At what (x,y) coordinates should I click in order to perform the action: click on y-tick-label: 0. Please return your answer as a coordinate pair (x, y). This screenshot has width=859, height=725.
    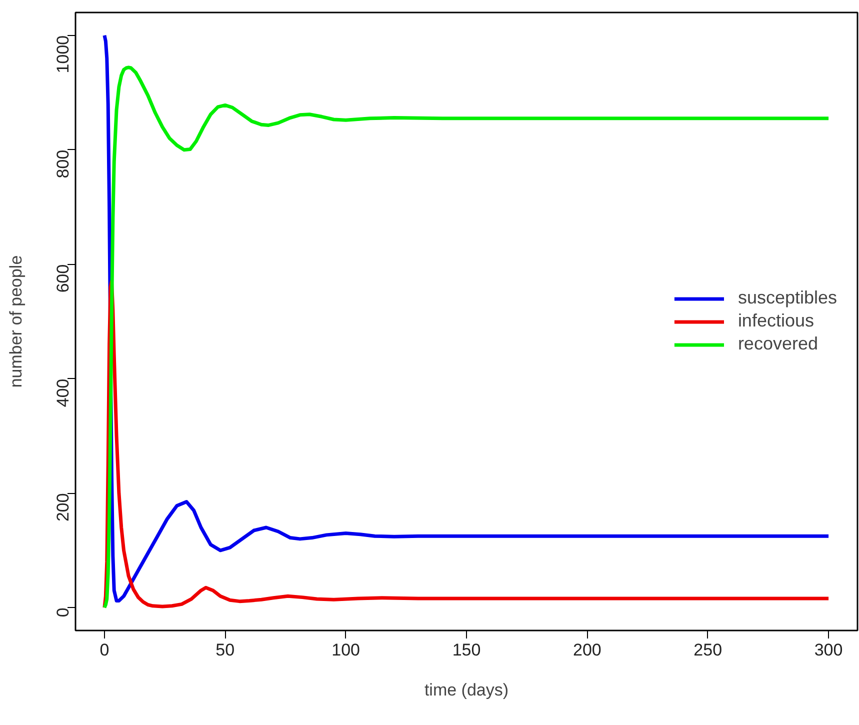
    Looking at the image, I should click on (63, 613).